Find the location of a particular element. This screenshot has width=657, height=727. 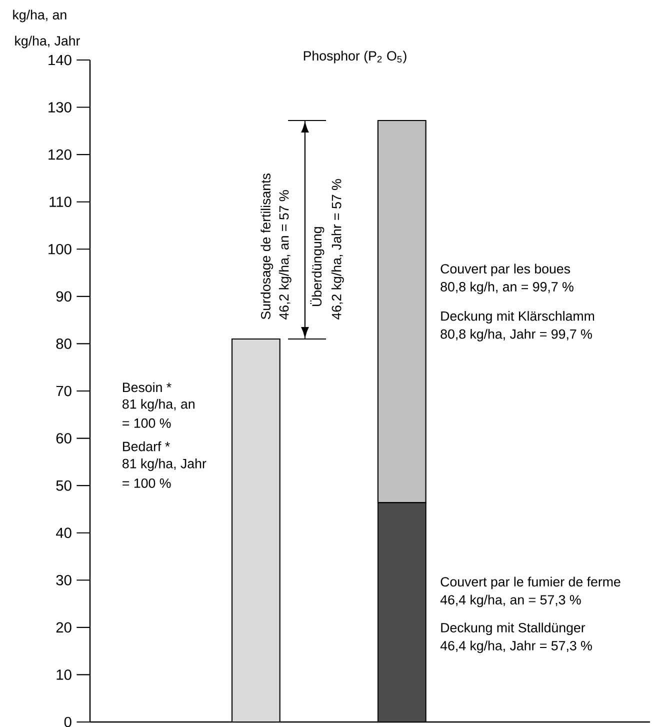

annotation: Deckung mit Stalldünger is located at coordinates (513, 629).